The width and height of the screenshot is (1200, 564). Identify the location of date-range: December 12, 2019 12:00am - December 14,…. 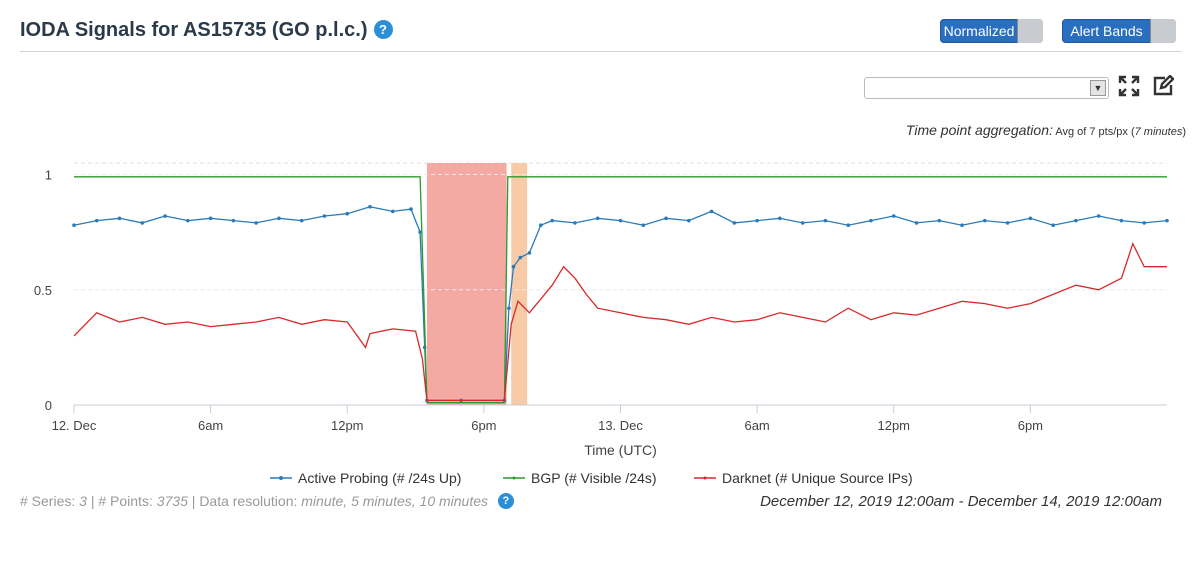
(961, 501).